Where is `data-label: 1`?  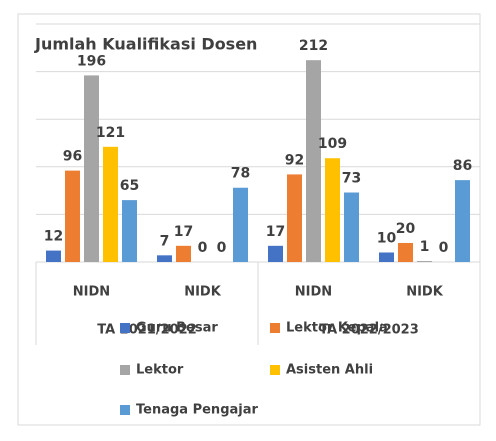 data-label: 1 is located at coordinates (425, 247).